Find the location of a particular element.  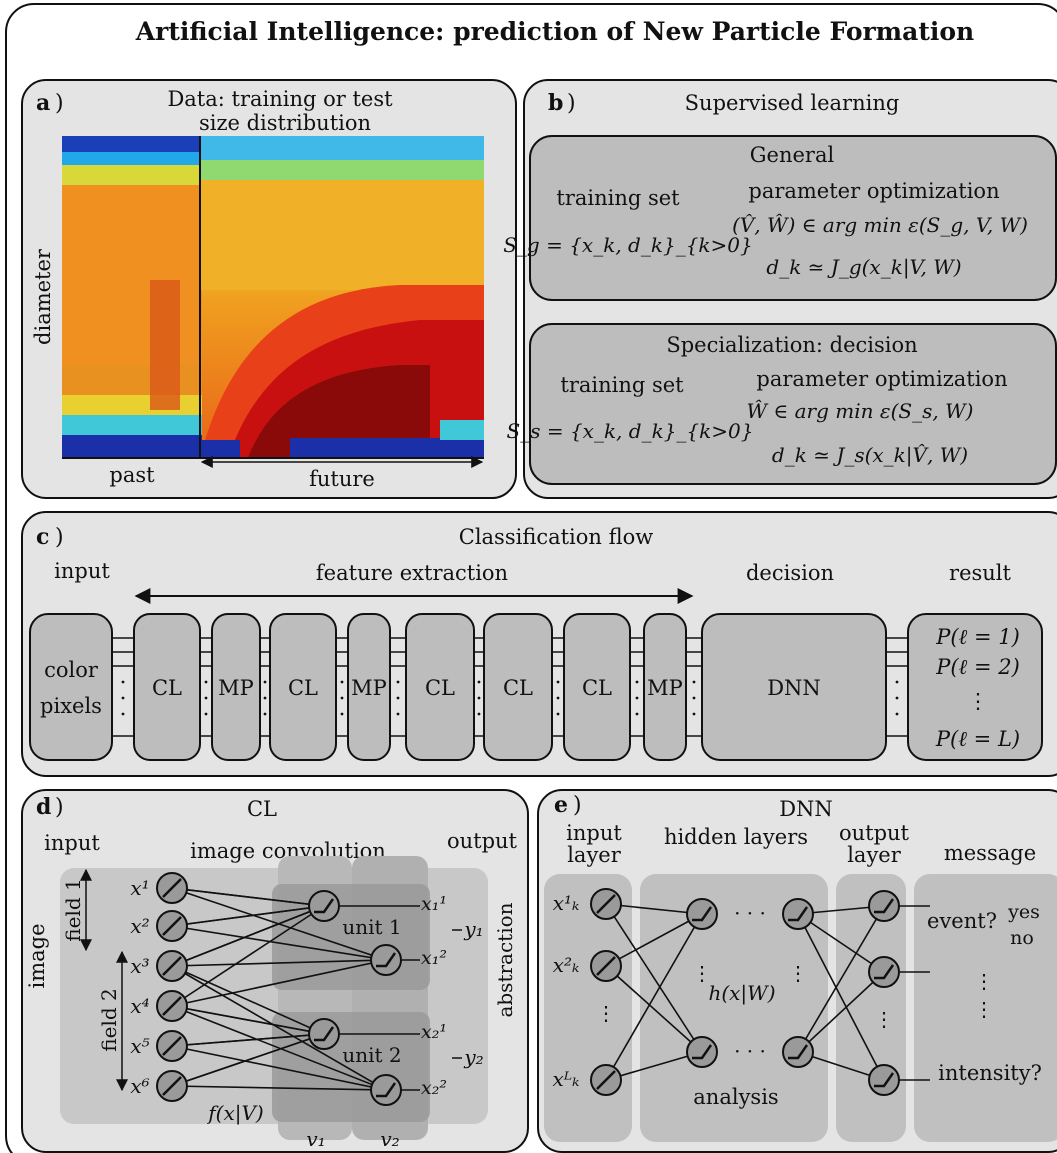

conv-input-node-6-glyph is located at coordinates (172, 1086).